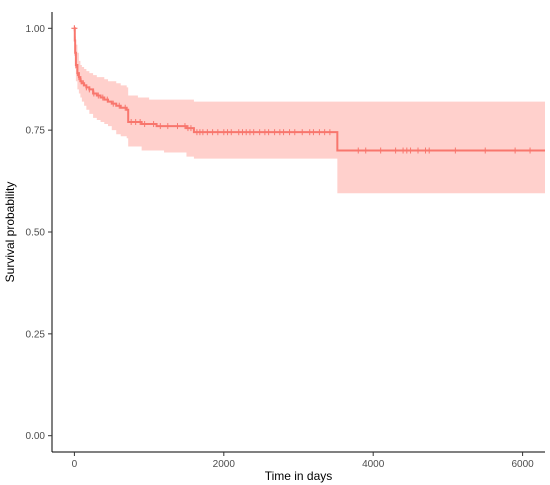 Image resolution: width=550 pixels, height=485 pixels. What do you see at coordinates (75, 464) in the screenshot?
I see `x-tick-label: 0` at bounding box center [75, 464].